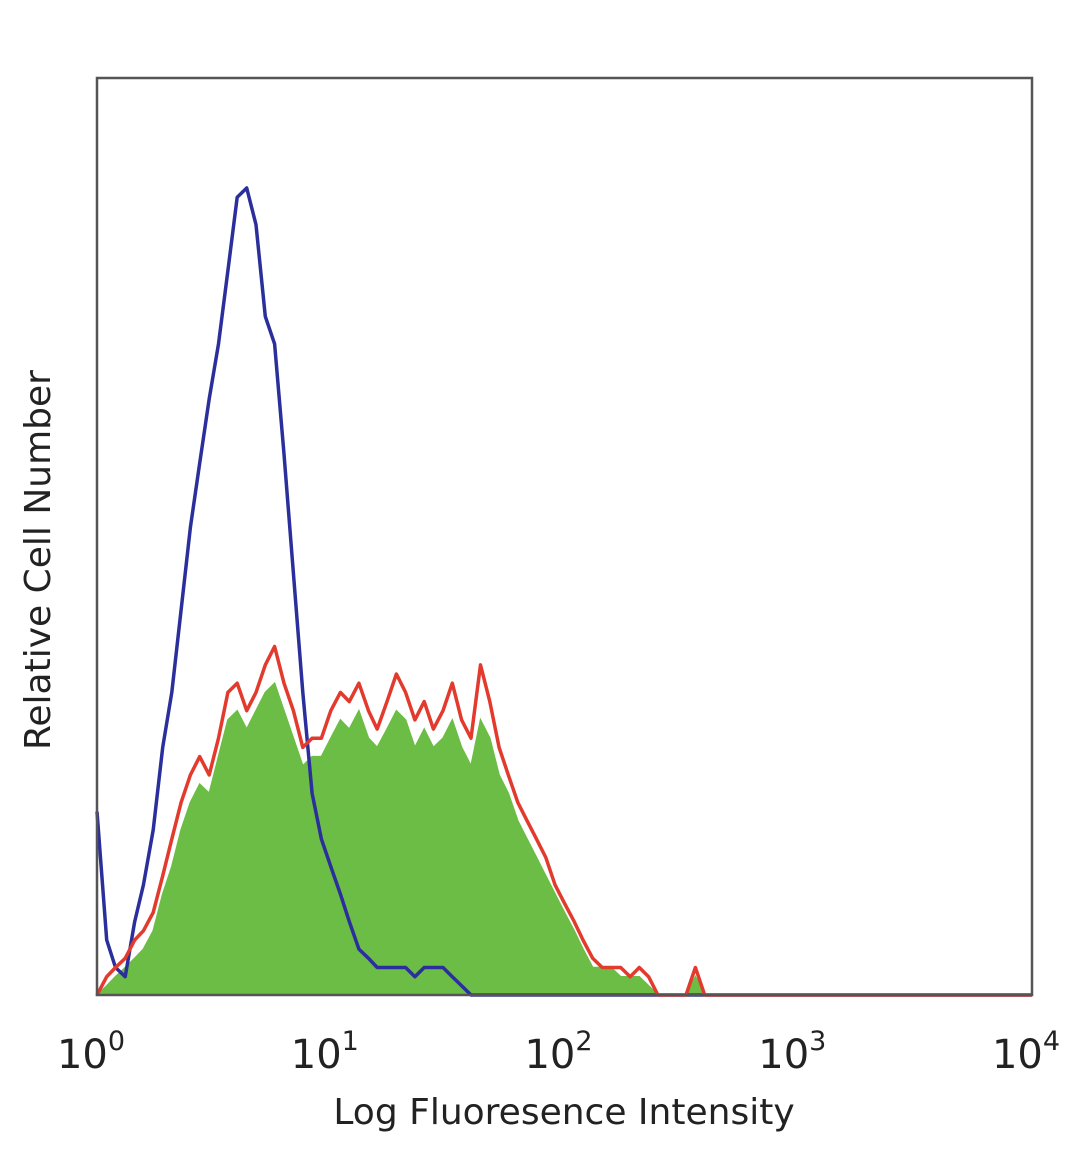 The height and width of the screenshot is (1173, 1080). Describe the element at coordinates (91, 1052) in the screenshot. I see `x-tick-label-0: 10⁰` at that location.